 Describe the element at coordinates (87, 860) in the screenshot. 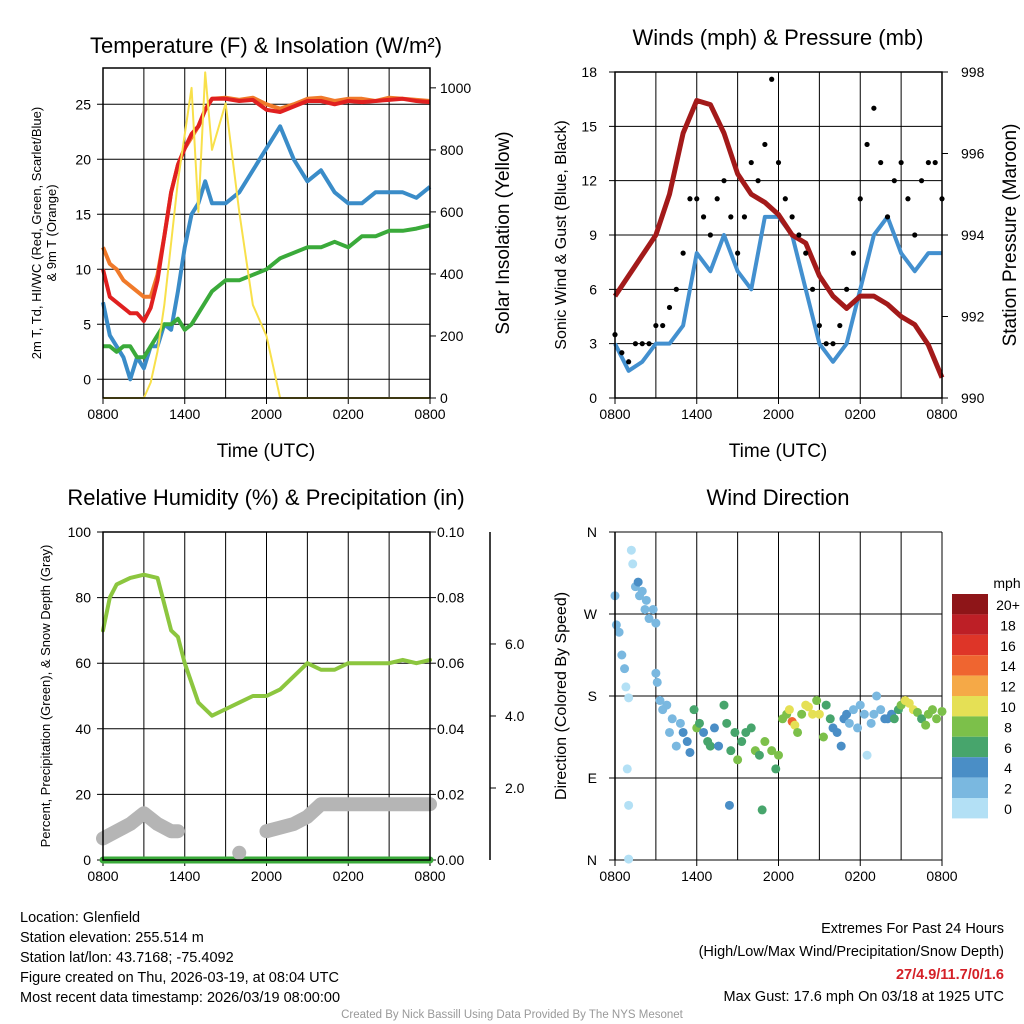

I see `rh-ytick-label: 0` at that location.